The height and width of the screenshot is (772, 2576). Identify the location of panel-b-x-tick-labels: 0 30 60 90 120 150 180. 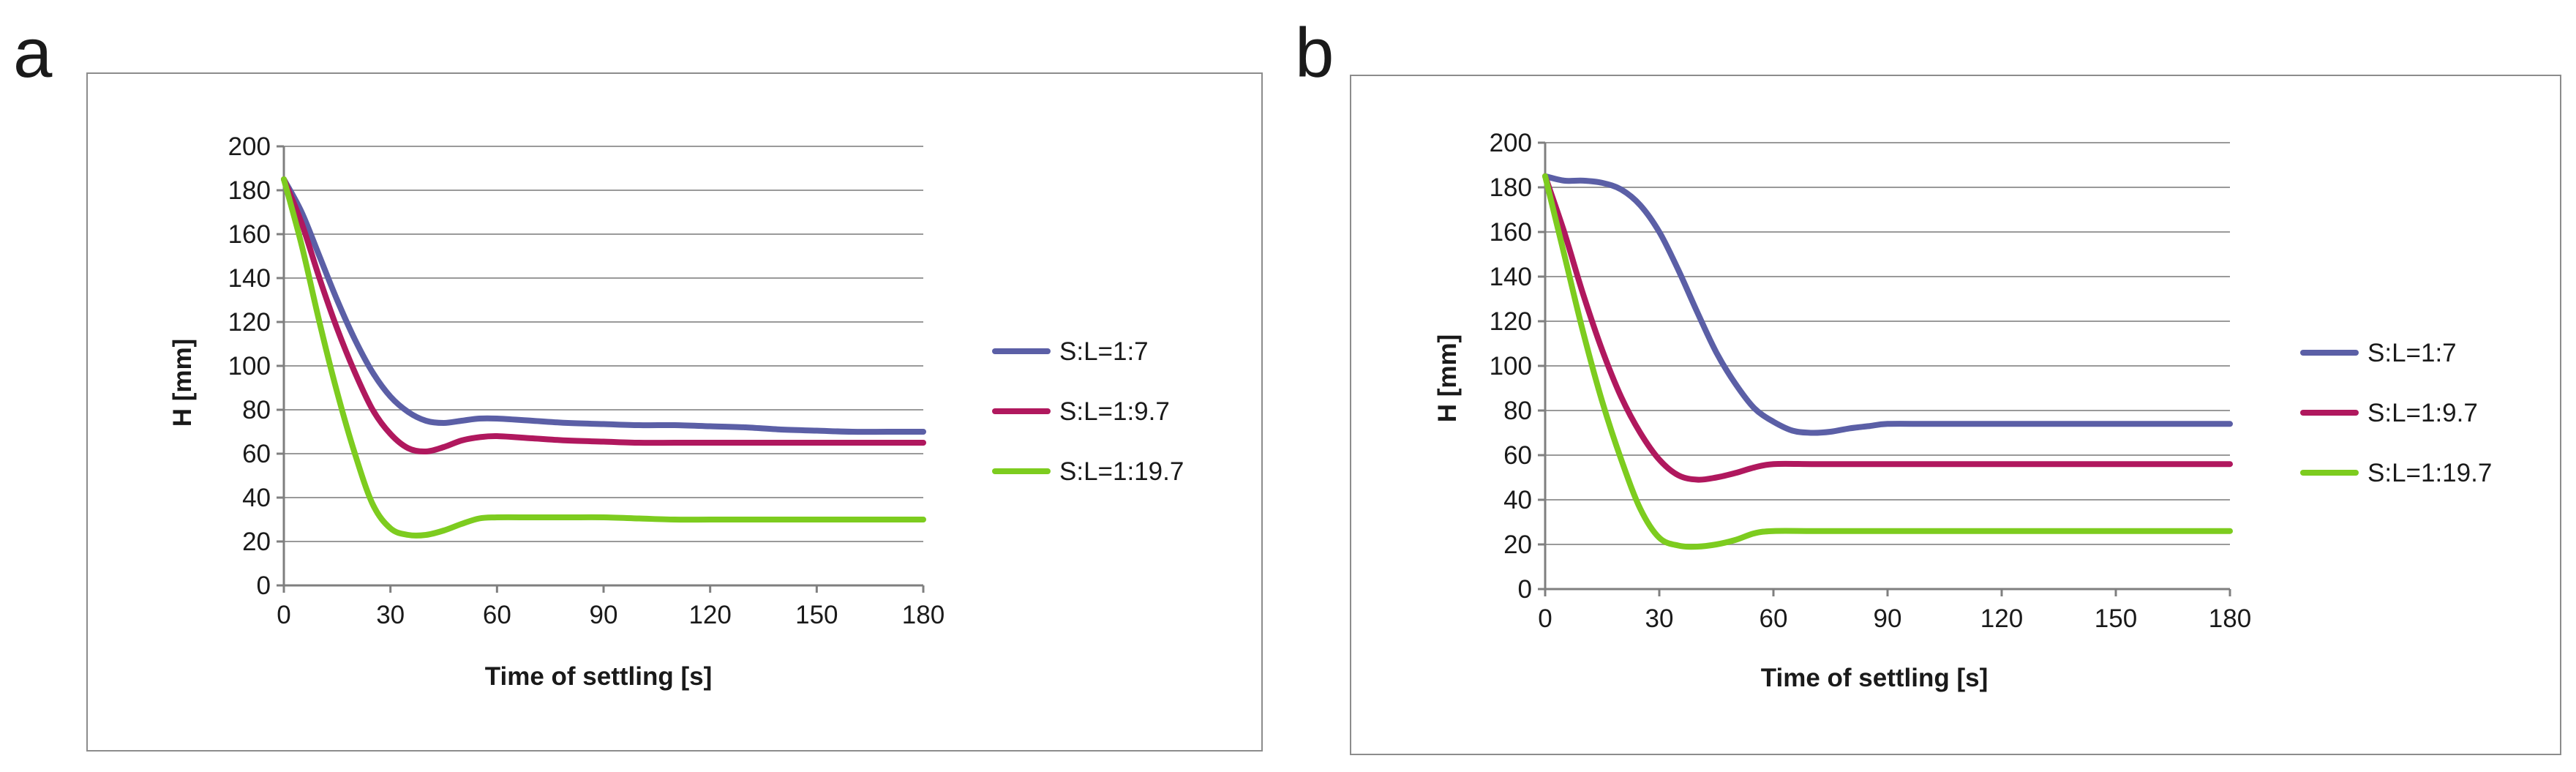
(1894, 618).